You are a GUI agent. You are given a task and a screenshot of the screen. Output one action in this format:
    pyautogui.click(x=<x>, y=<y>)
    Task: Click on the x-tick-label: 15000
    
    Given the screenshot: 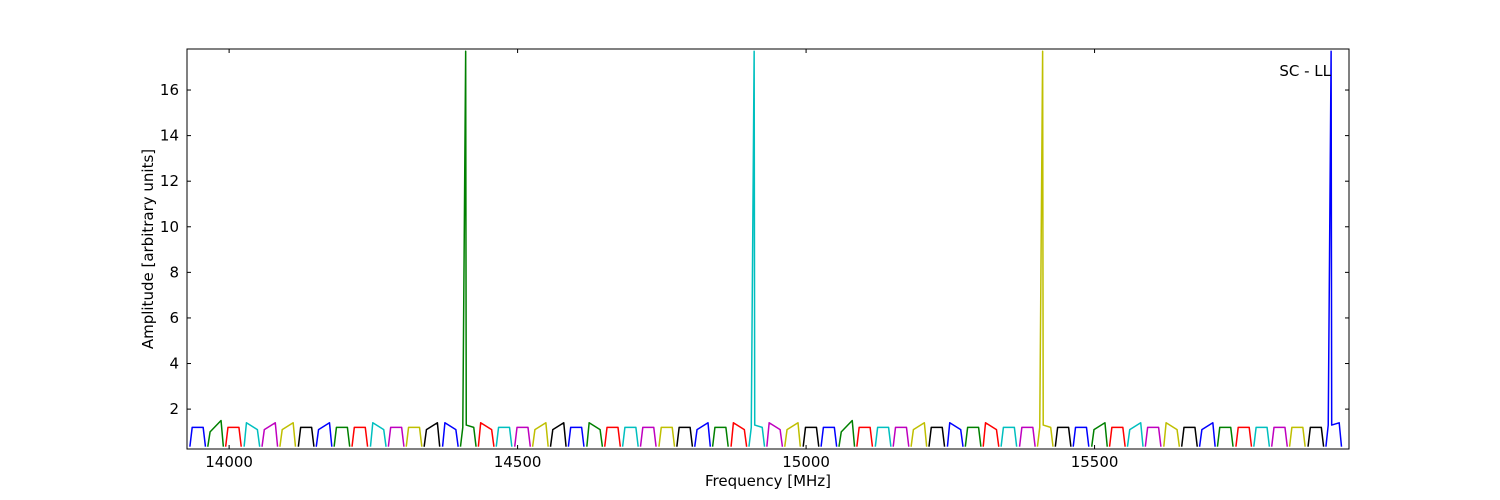 What is the action you would take?
    pyautogui.click(x=806, y=462)
    